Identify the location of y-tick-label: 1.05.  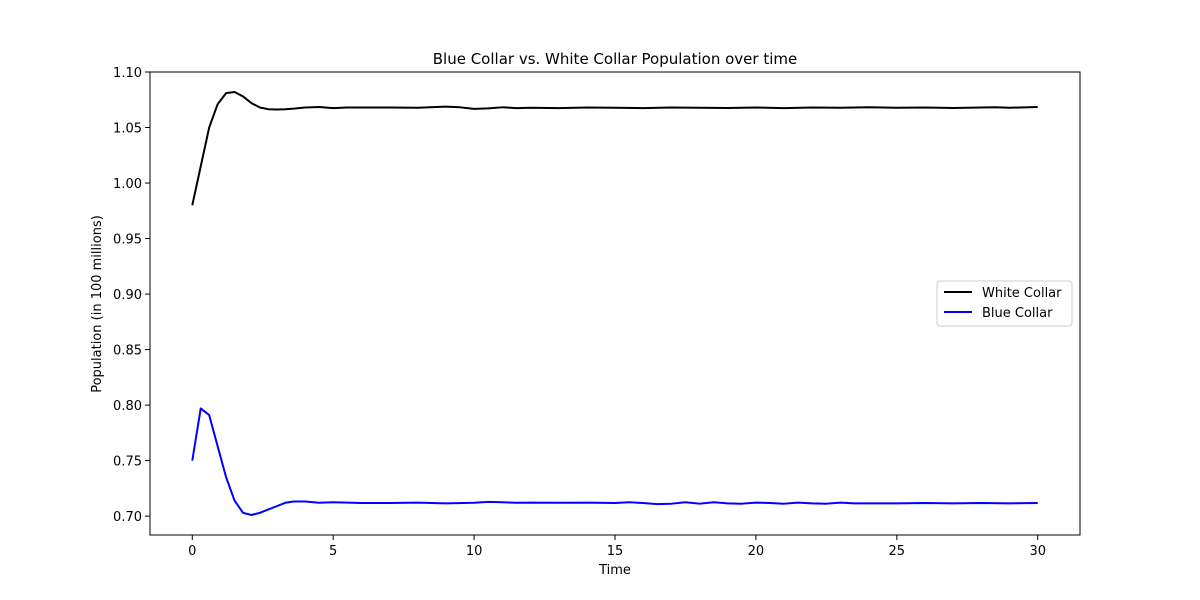
(127, 129).